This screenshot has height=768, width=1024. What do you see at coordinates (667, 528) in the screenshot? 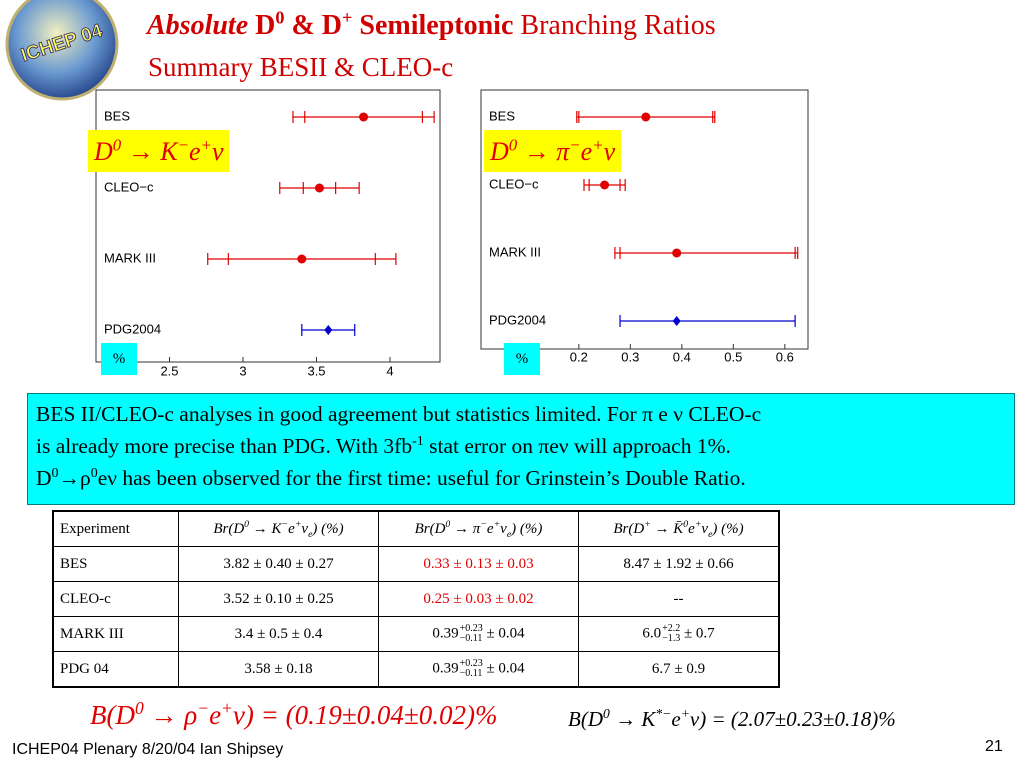
I see `text-part: → K̄` at bounding box center [667, 528].